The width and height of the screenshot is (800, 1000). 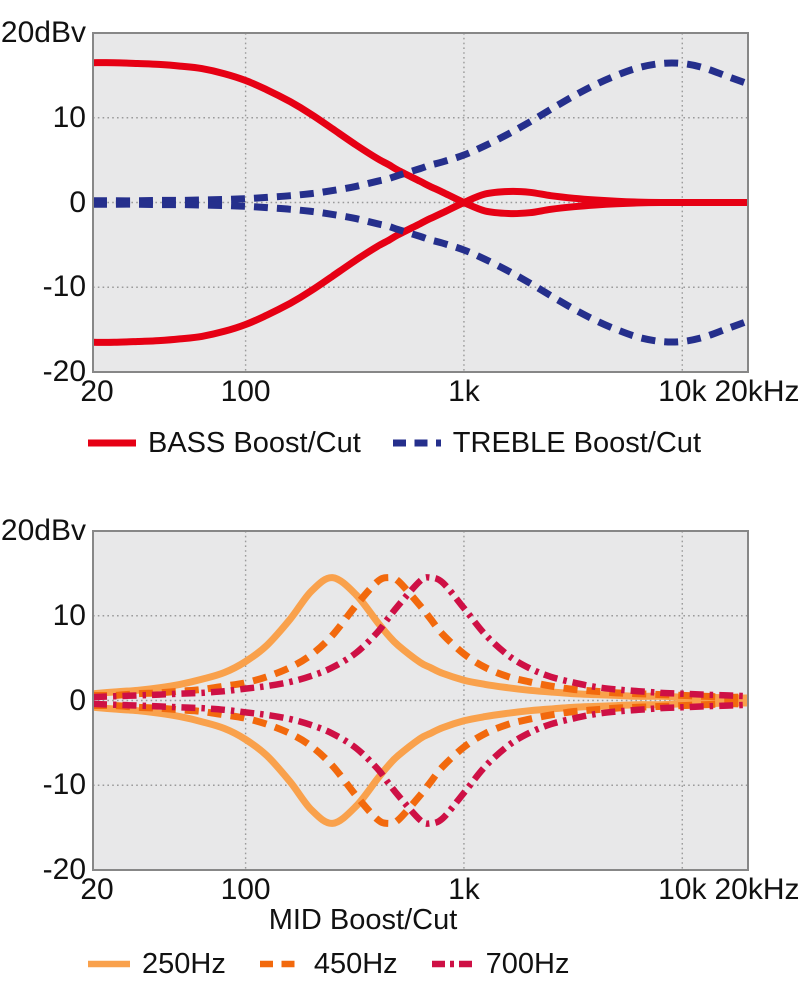 I want to click on legend-item: BASS Boost/Cut, so click(x=224, y=443).